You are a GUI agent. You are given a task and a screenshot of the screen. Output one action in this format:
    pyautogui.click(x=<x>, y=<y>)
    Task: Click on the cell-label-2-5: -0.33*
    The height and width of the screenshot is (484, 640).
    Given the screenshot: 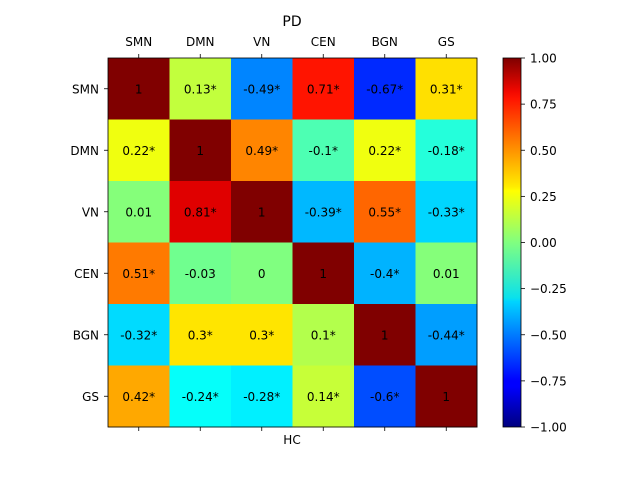 What is the action you would take?
    pyautogui.click(x=446, y=212)
    